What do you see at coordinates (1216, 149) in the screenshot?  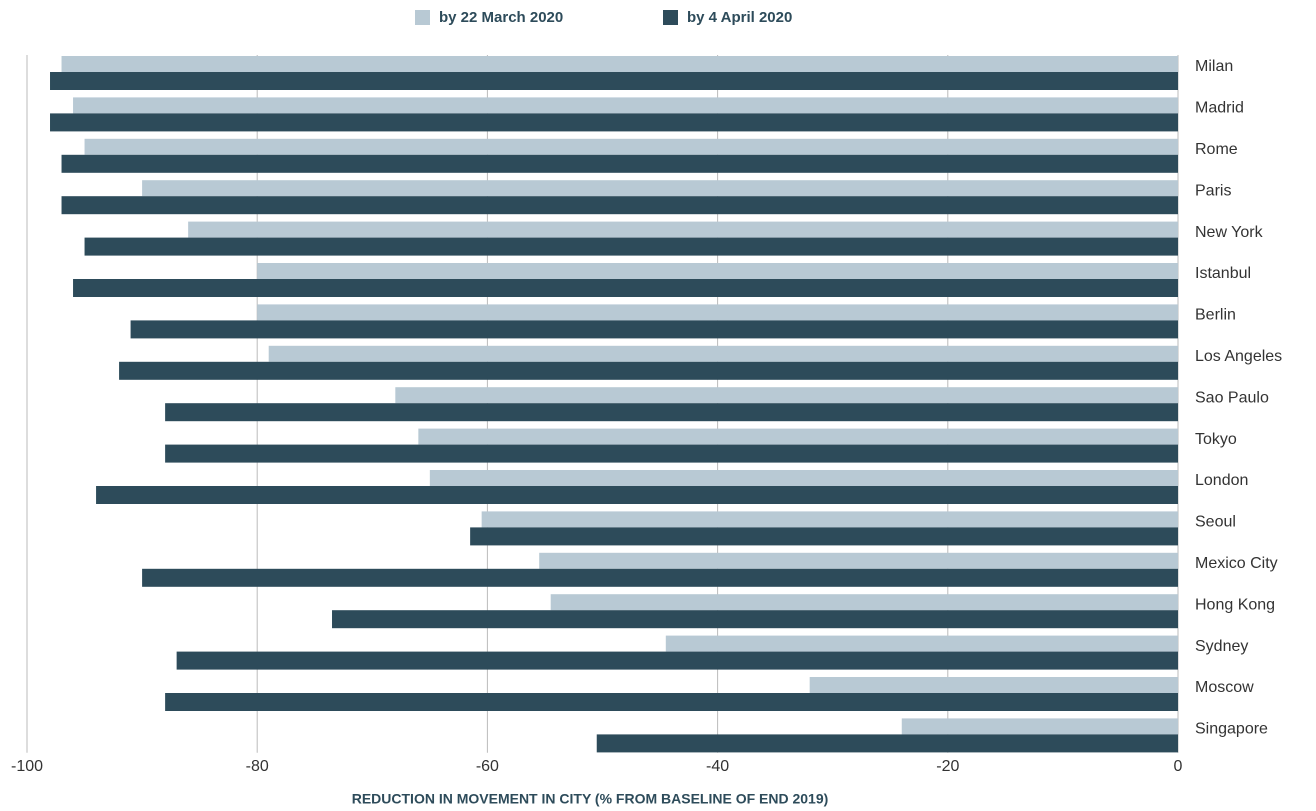 I see `y-tick-label: Rome` at bounding box center [1216, 149].